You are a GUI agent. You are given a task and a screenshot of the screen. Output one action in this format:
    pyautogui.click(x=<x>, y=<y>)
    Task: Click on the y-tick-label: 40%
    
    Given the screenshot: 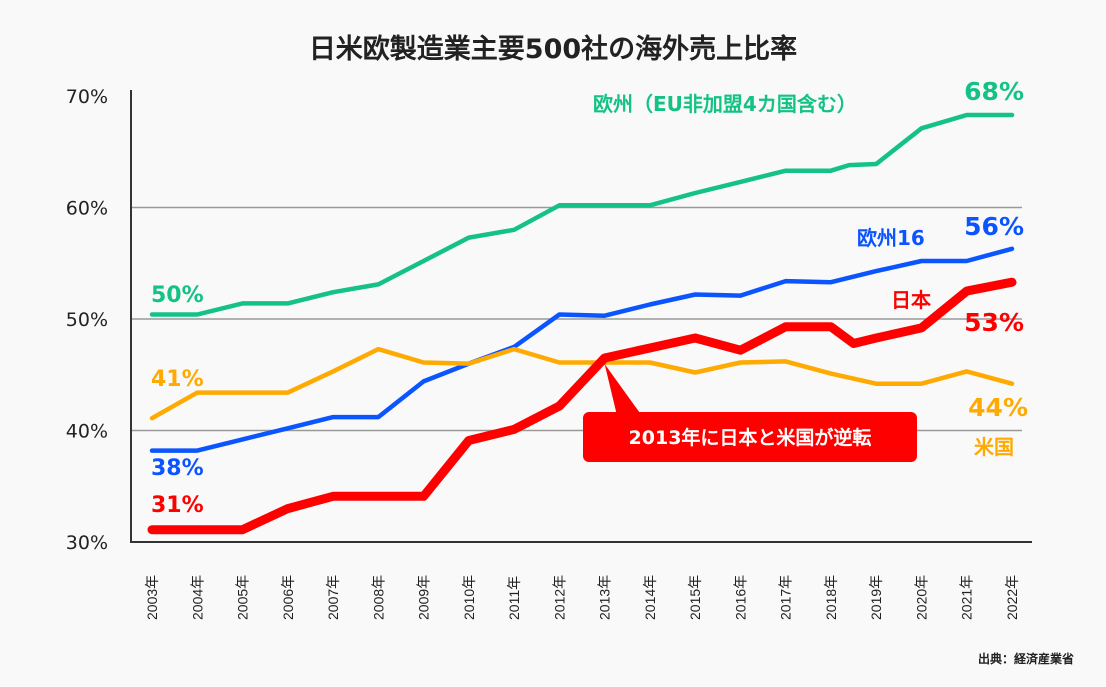 What is the action you would take?
    pyautogui.click(x=87, y=432)
    